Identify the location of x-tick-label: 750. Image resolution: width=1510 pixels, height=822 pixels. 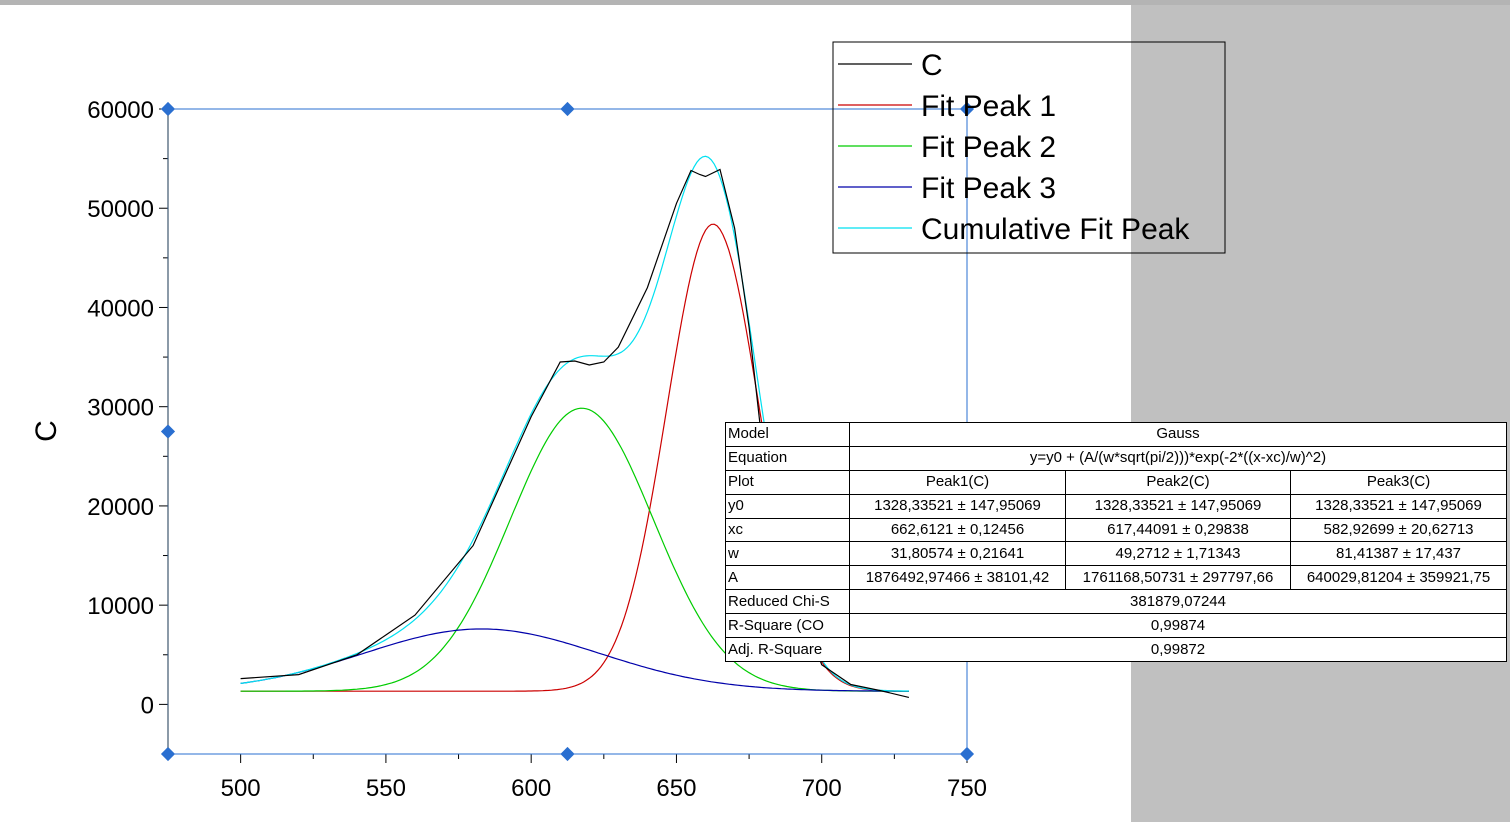
(967, 788).